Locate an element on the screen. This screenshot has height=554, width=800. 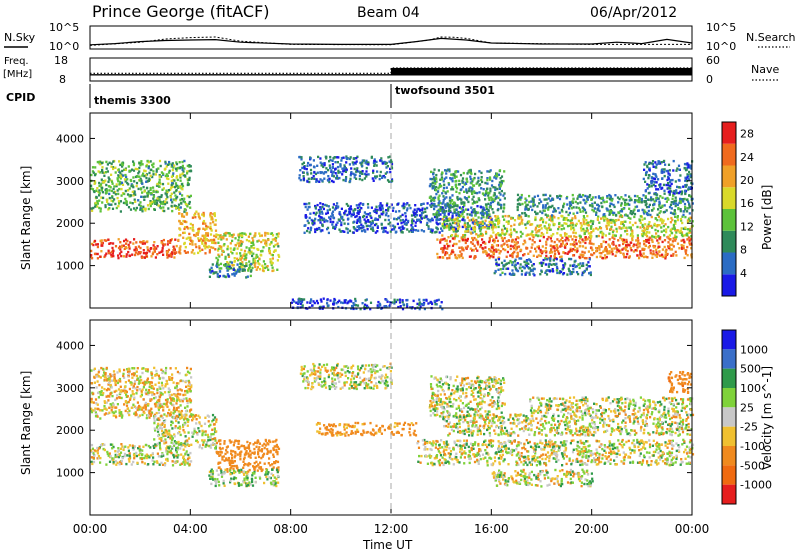
freq-tick-top: 18 is located at coordinates (61, 60).